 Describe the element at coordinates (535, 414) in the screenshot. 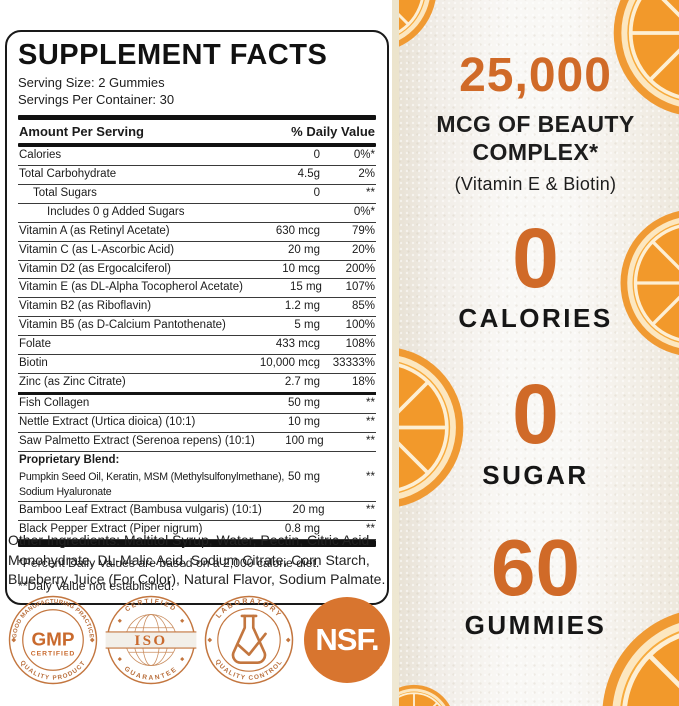

I see `sugar-value: 0` at that location.